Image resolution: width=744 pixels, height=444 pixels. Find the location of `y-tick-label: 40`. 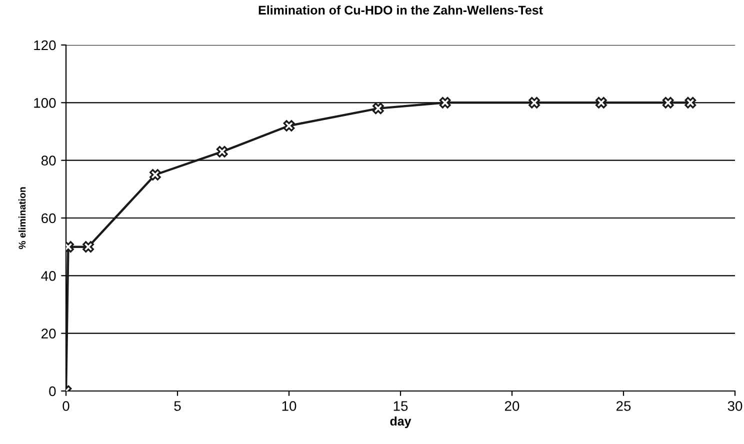

y-tick-label: 40 is located at coordinates (48, 276).